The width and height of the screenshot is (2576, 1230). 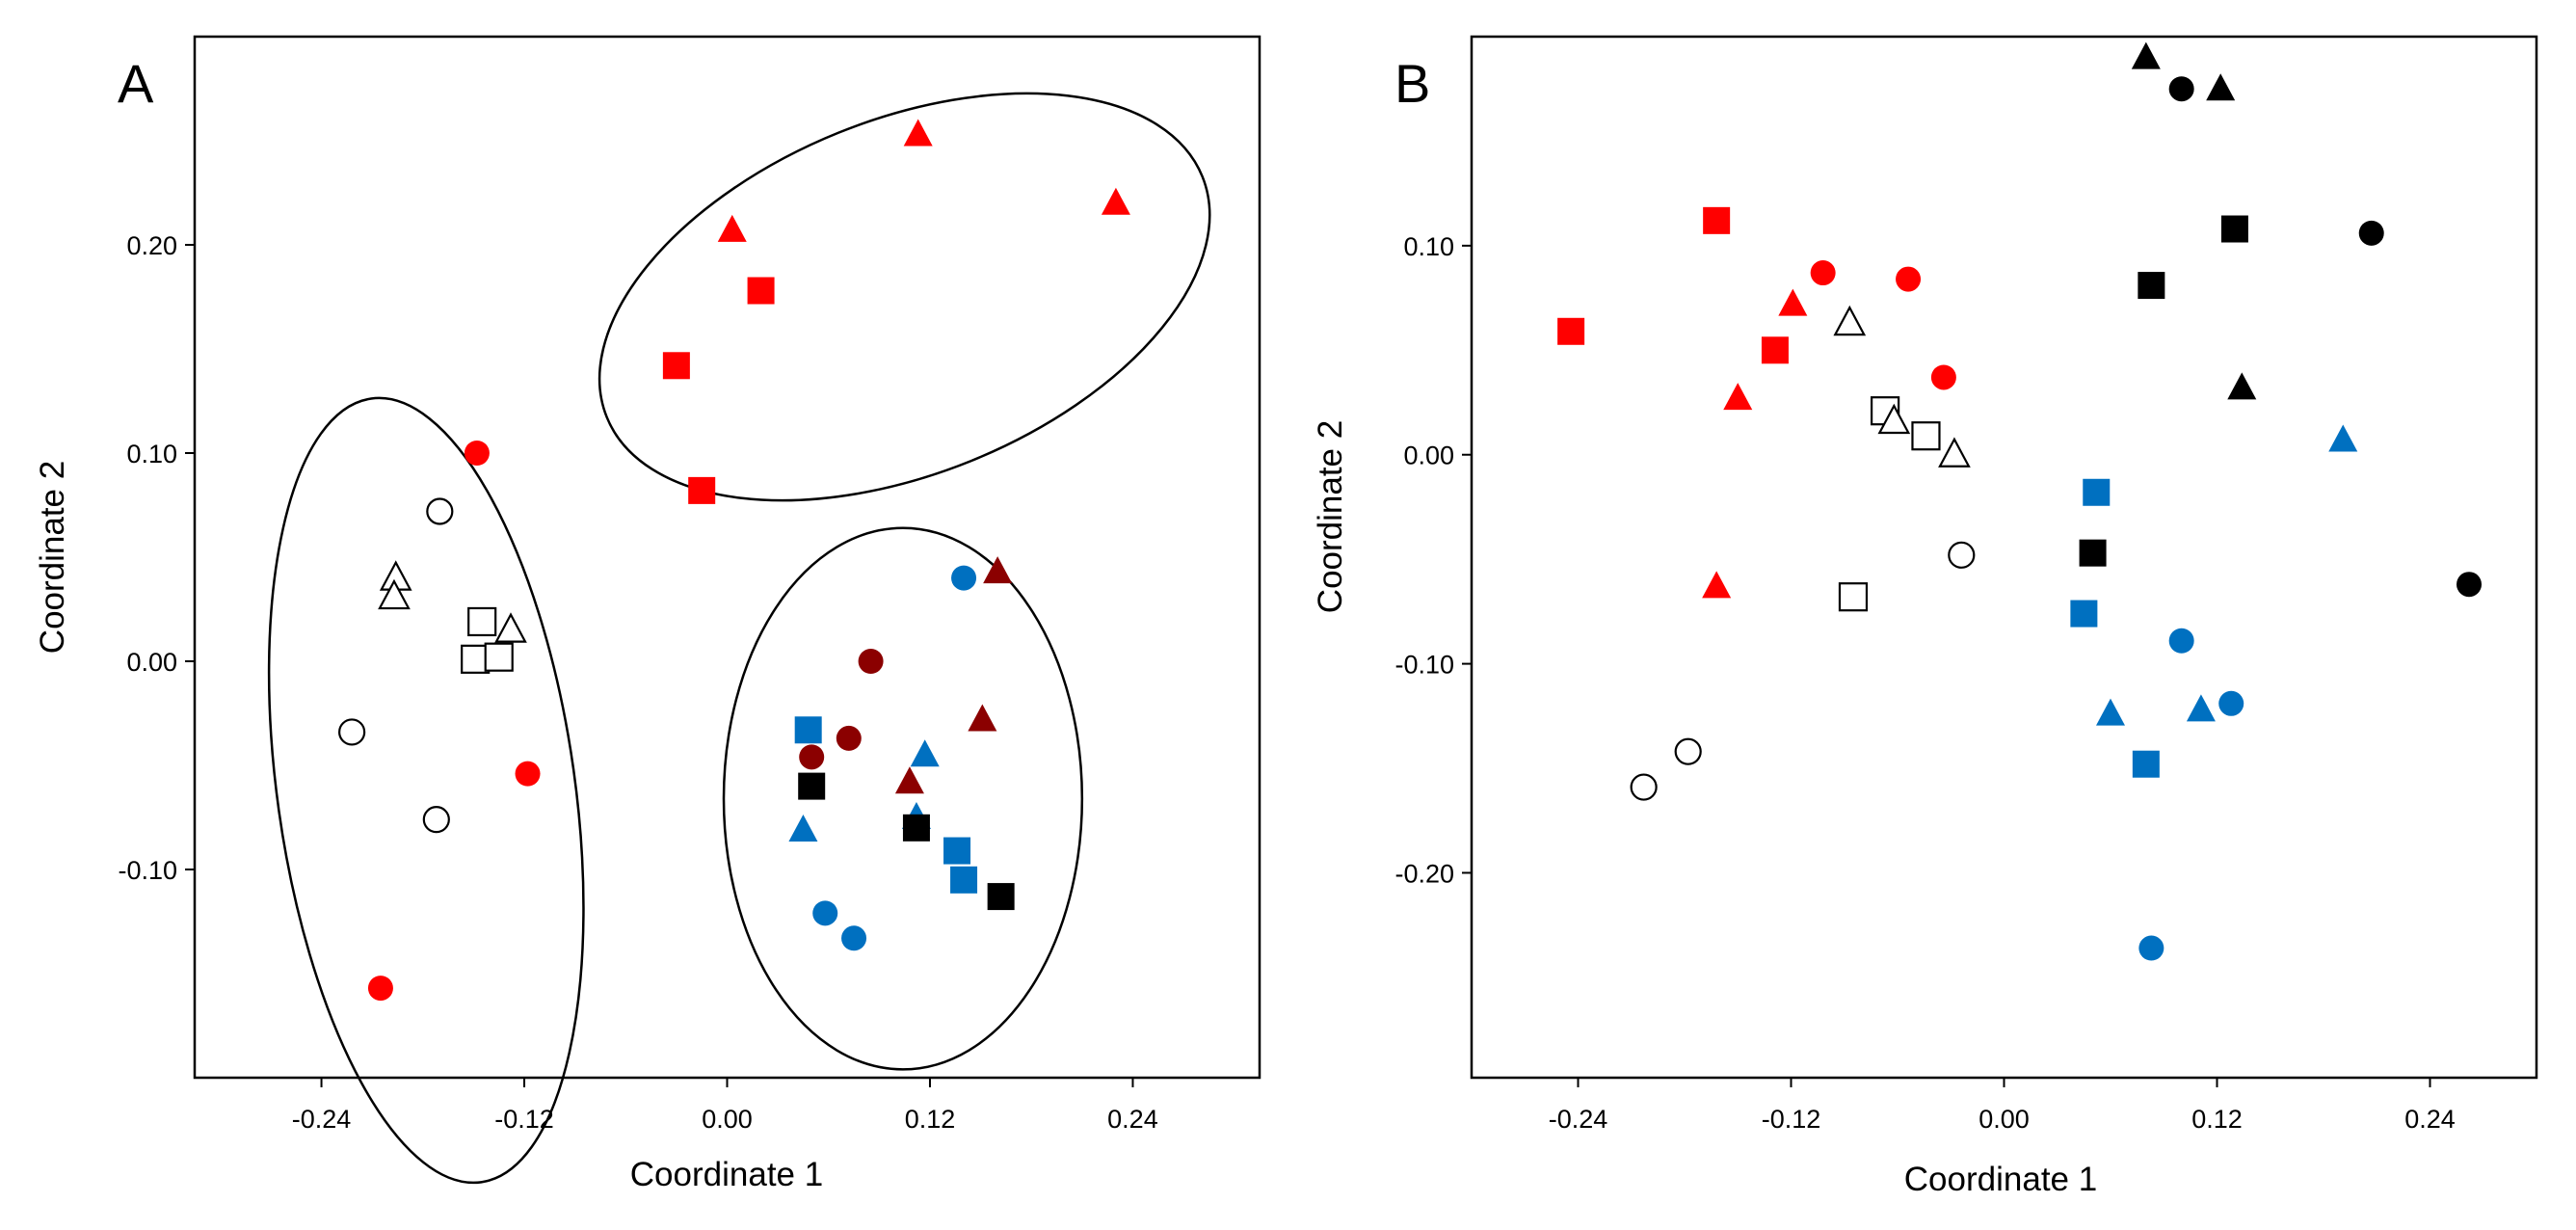 What do you see at coordinates (2217, 1119) in the screenshot?
I see `panel-b-x-tick-label: 0.12` at bounding box center [2217, 1119].